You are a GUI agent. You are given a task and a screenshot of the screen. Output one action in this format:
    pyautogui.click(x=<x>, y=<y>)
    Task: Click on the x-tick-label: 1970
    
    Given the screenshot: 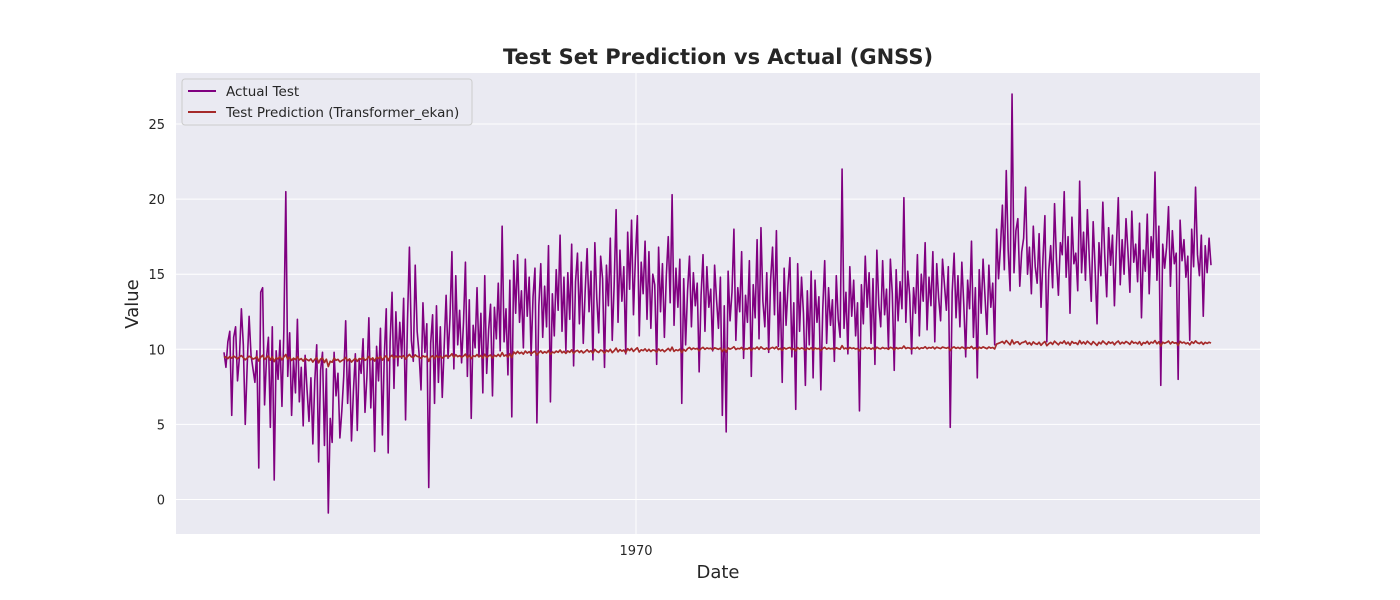 What is the action you would take?
    pyautogui.click(x=635, y=551)
    